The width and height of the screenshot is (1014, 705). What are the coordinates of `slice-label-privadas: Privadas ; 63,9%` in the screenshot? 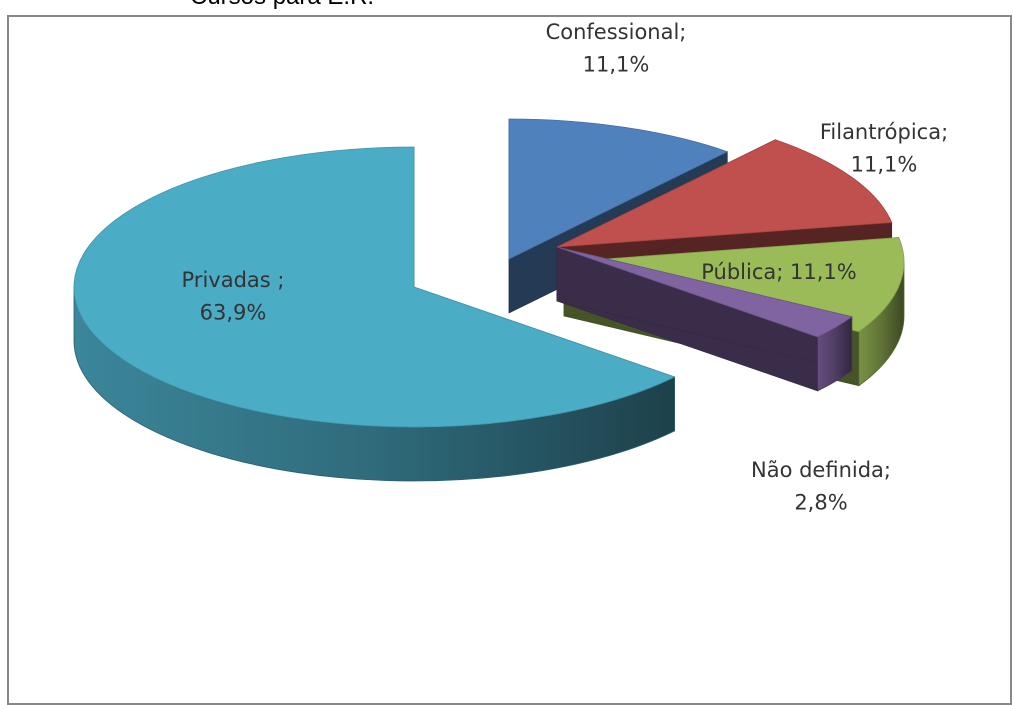 It's located at (233, 296).